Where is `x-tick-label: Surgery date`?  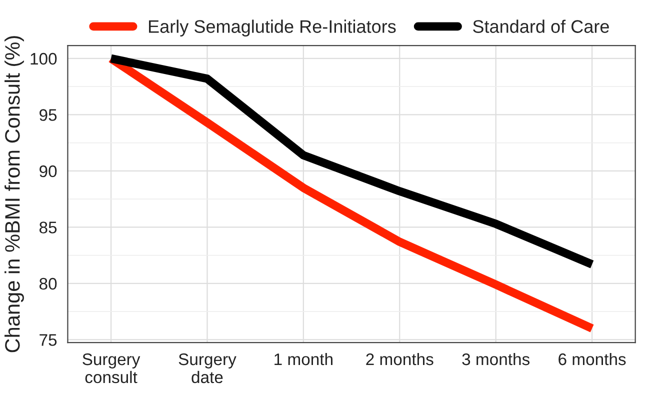 x-tick-label: Surgery date is located at coordinates (207, 368).